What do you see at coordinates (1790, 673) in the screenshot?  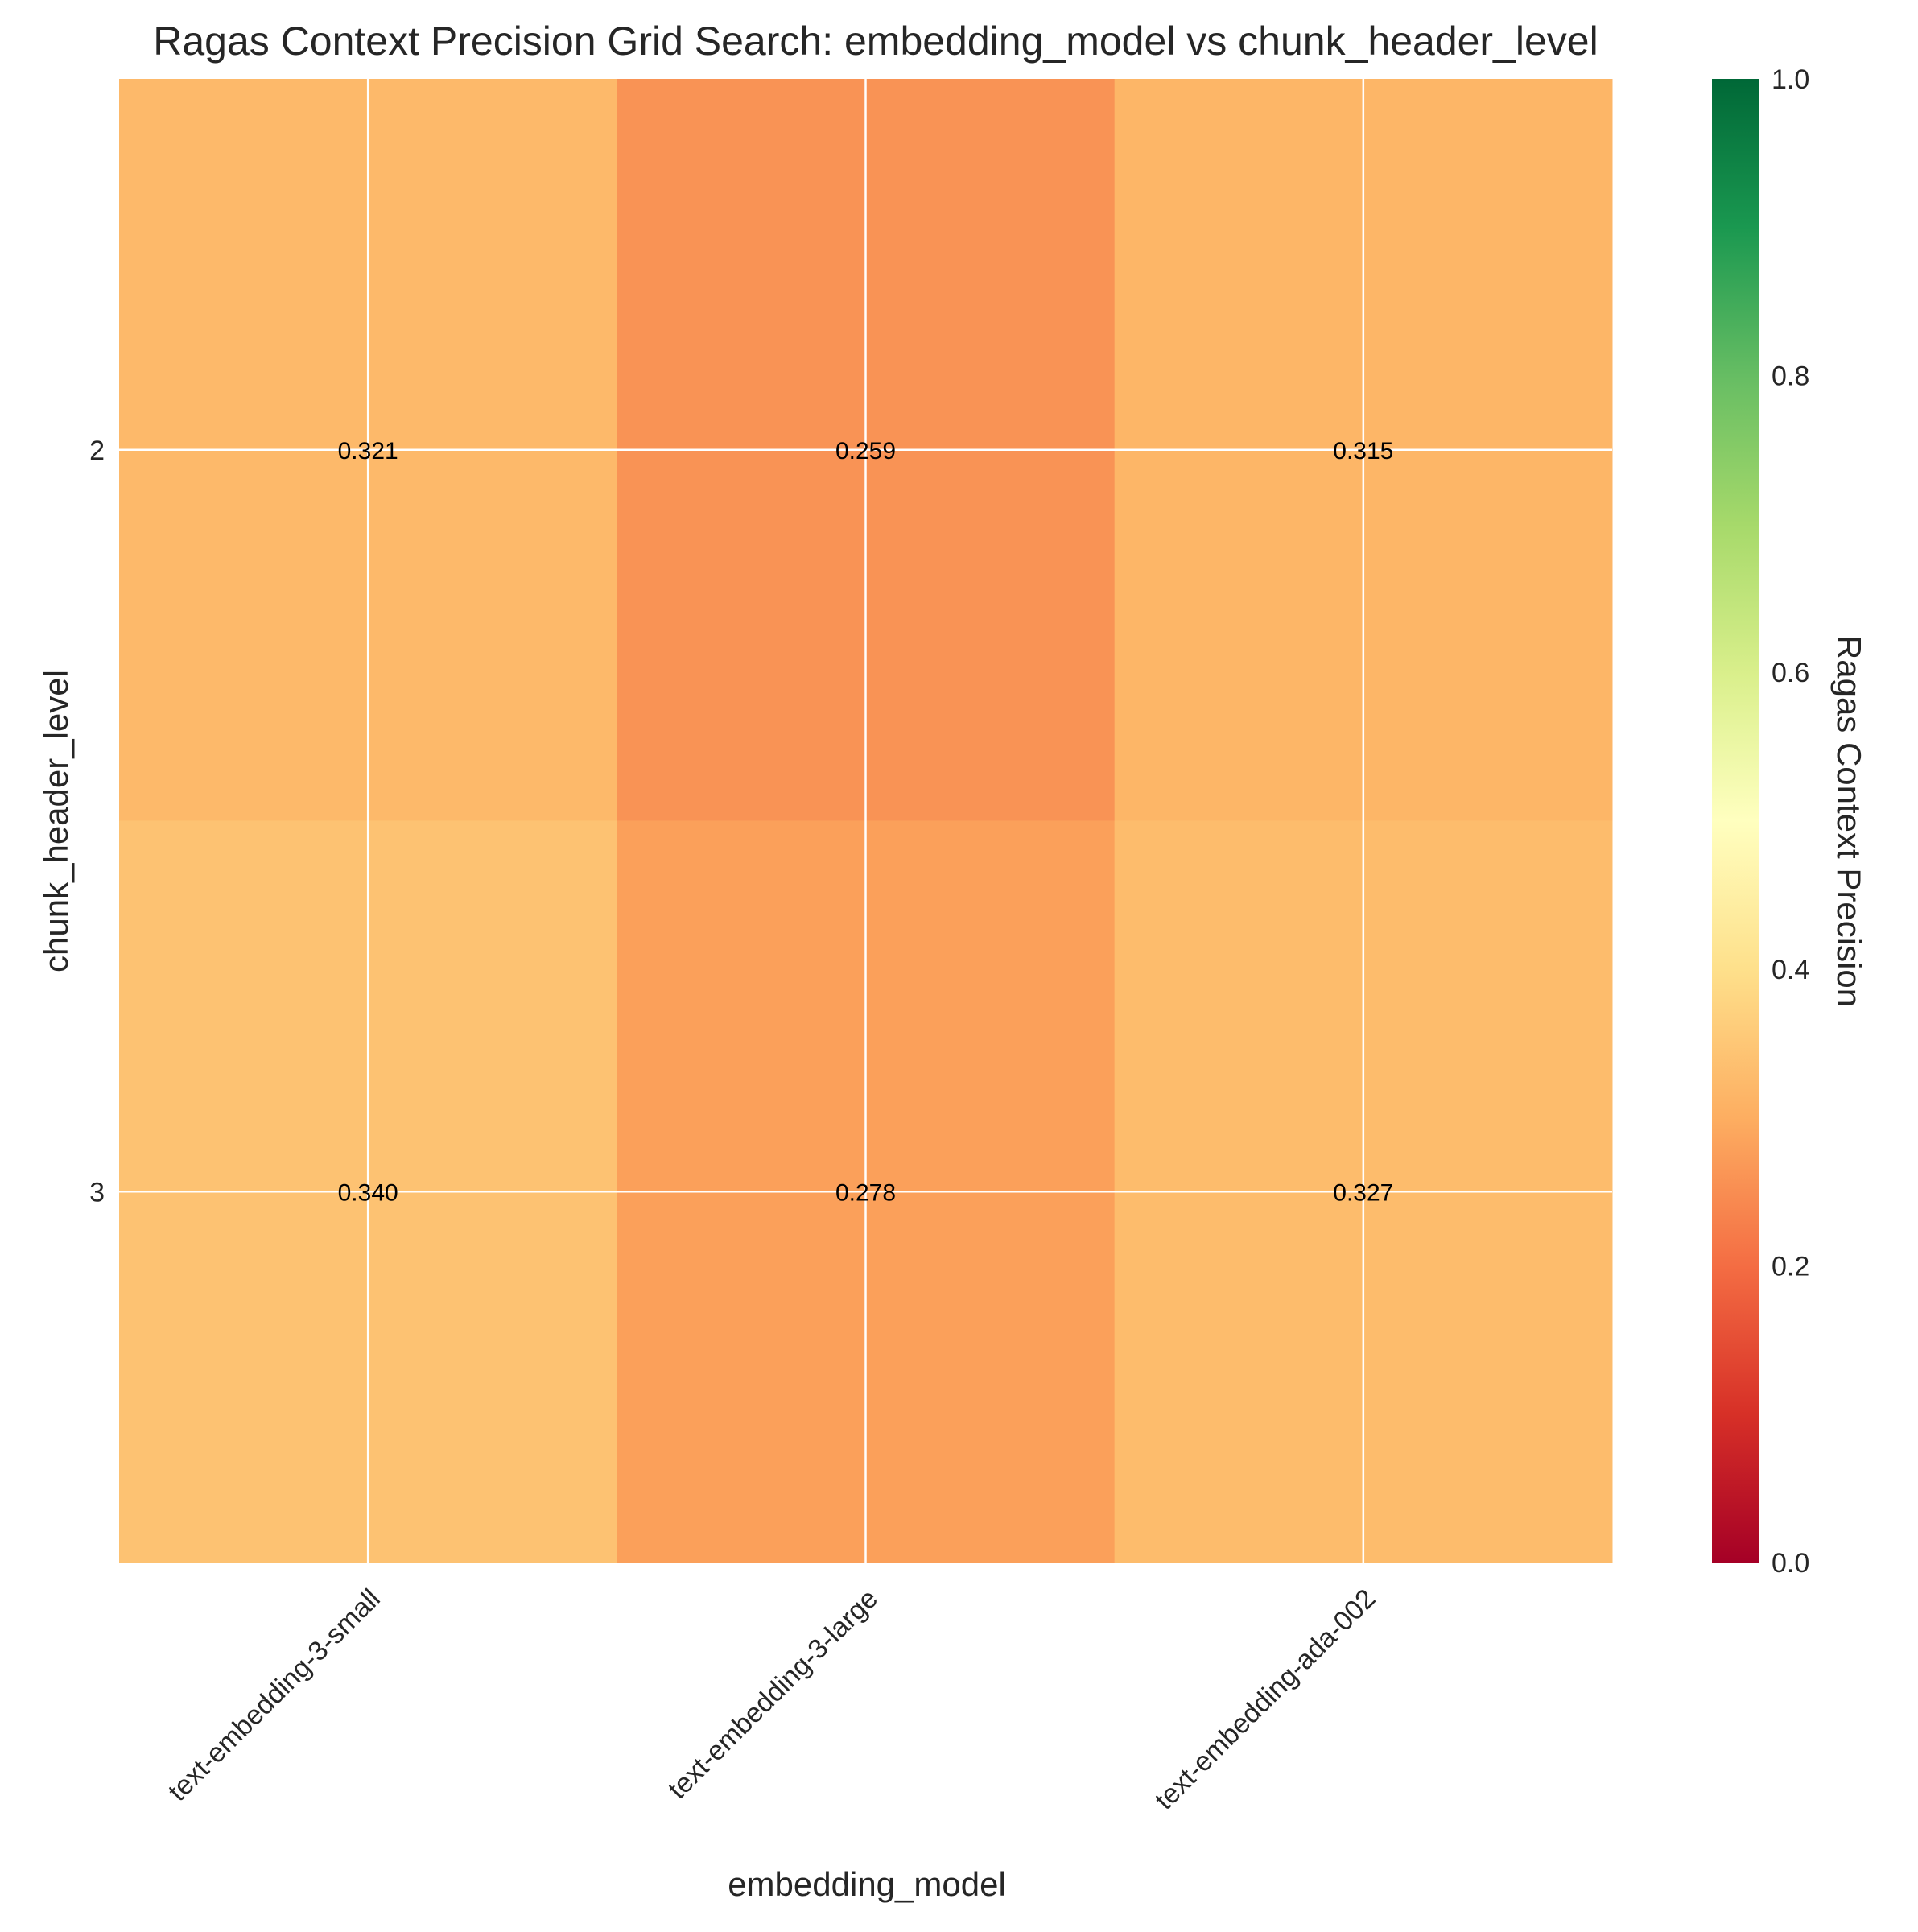 I see `colorbar-tick-label: 0.6` at bounding box center [1790, 673].